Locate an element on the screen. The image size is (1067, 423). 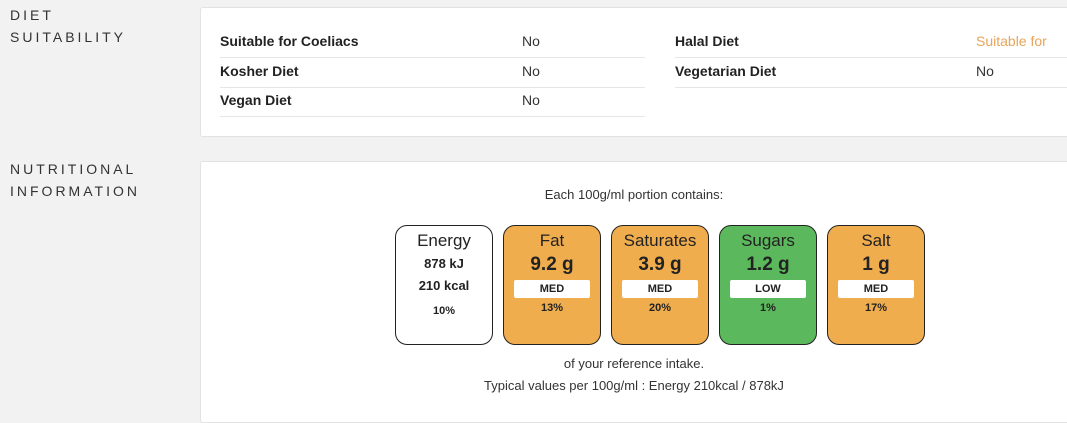
diet-heading-line2: SUITABILITY is located at coordinates (68, 37).